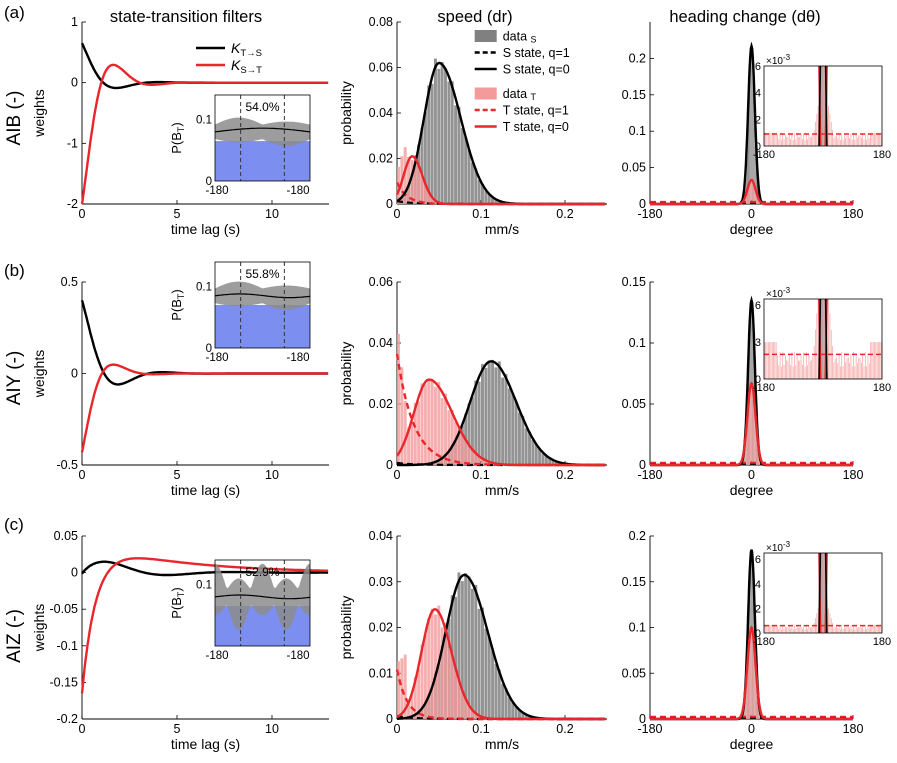 Image resolution: width=897 pixels, height=763 pixels. Describe the element at coordinates (381, 628) in the screenshot. I see `y-tick-label: 0.02` at that location.